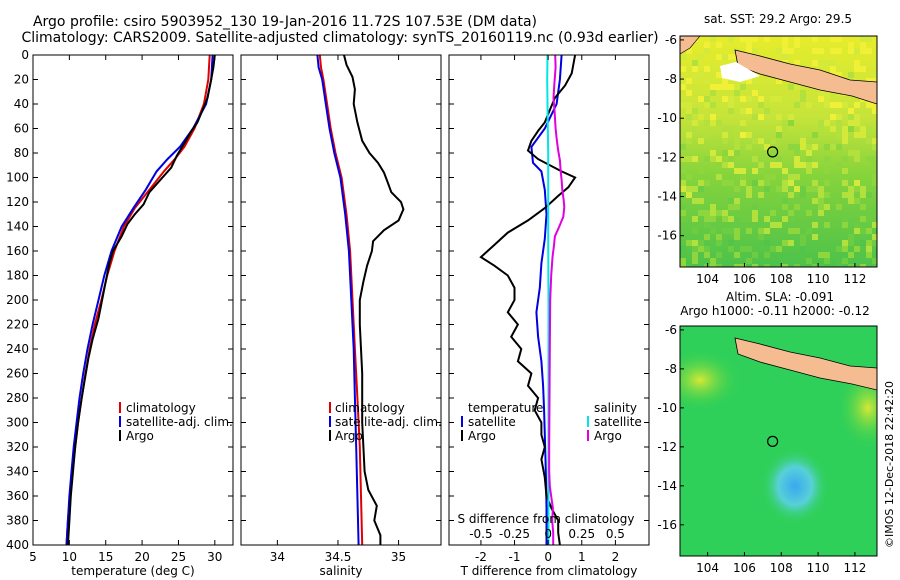  Describe the element at coordinates (179, 422) in the screenshot. I see `legend-label-satellite: satellite-adj. clim.` at that location.